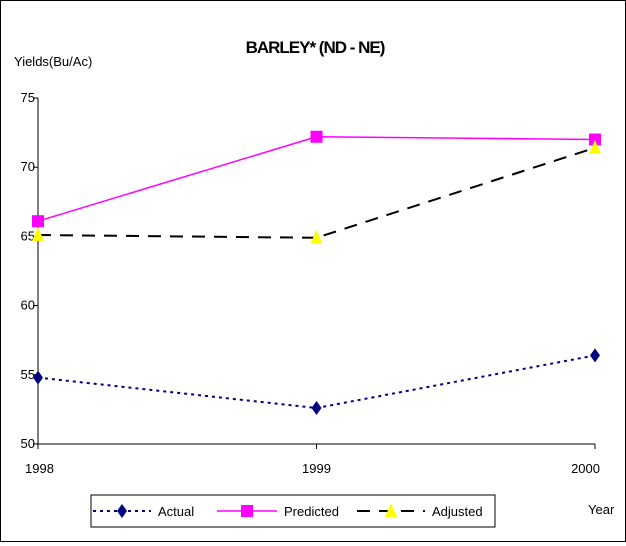 The height and width of the screenshot is (546, 626). Describe the element at coordinates (278, 511) in the screenshot. I see `legend-item-predicted: Predicted` at that location.